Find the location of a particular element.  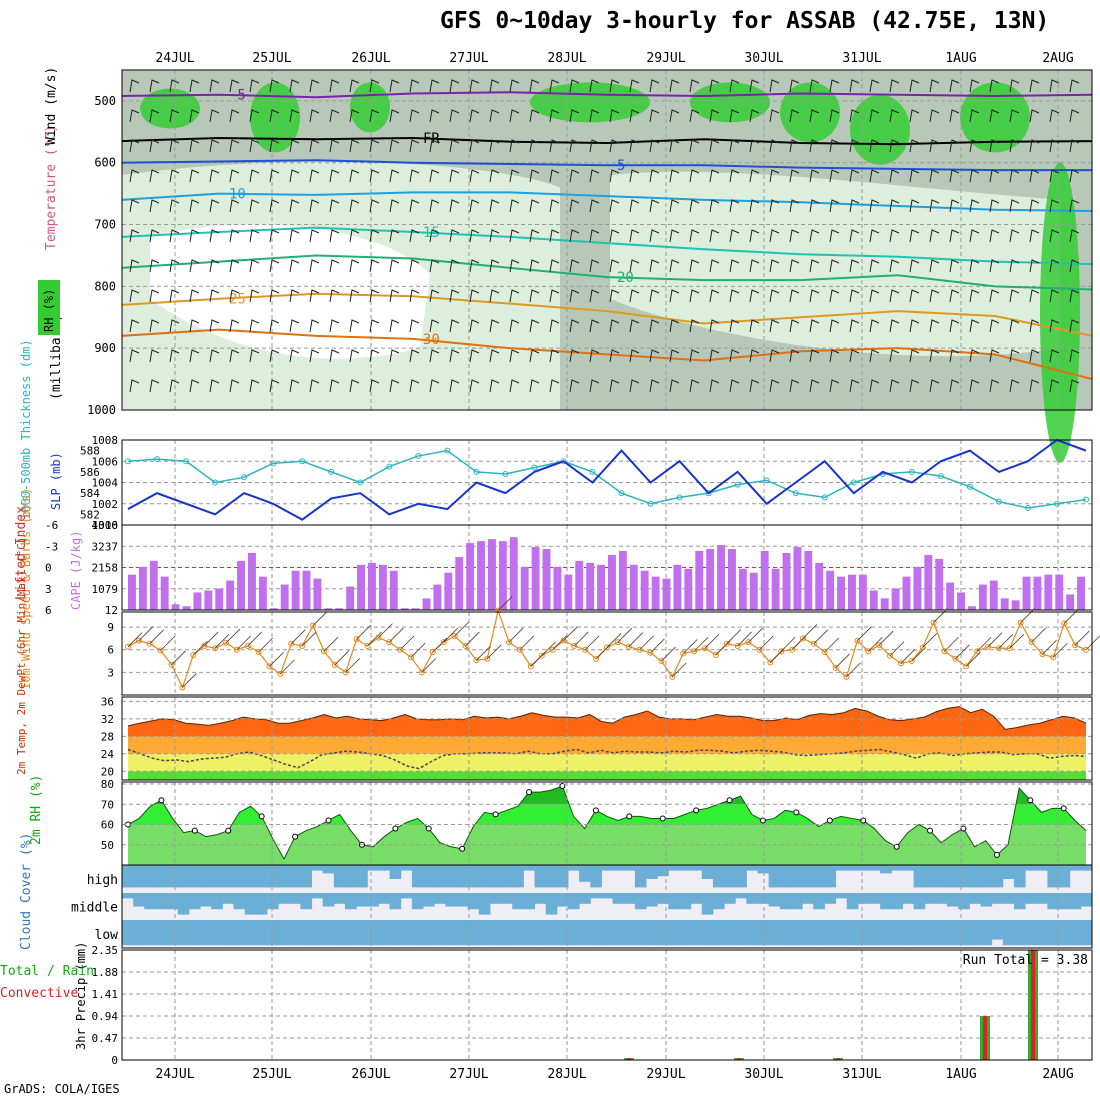

top-date-7: 31JUL is located at coordinates (861, 58).